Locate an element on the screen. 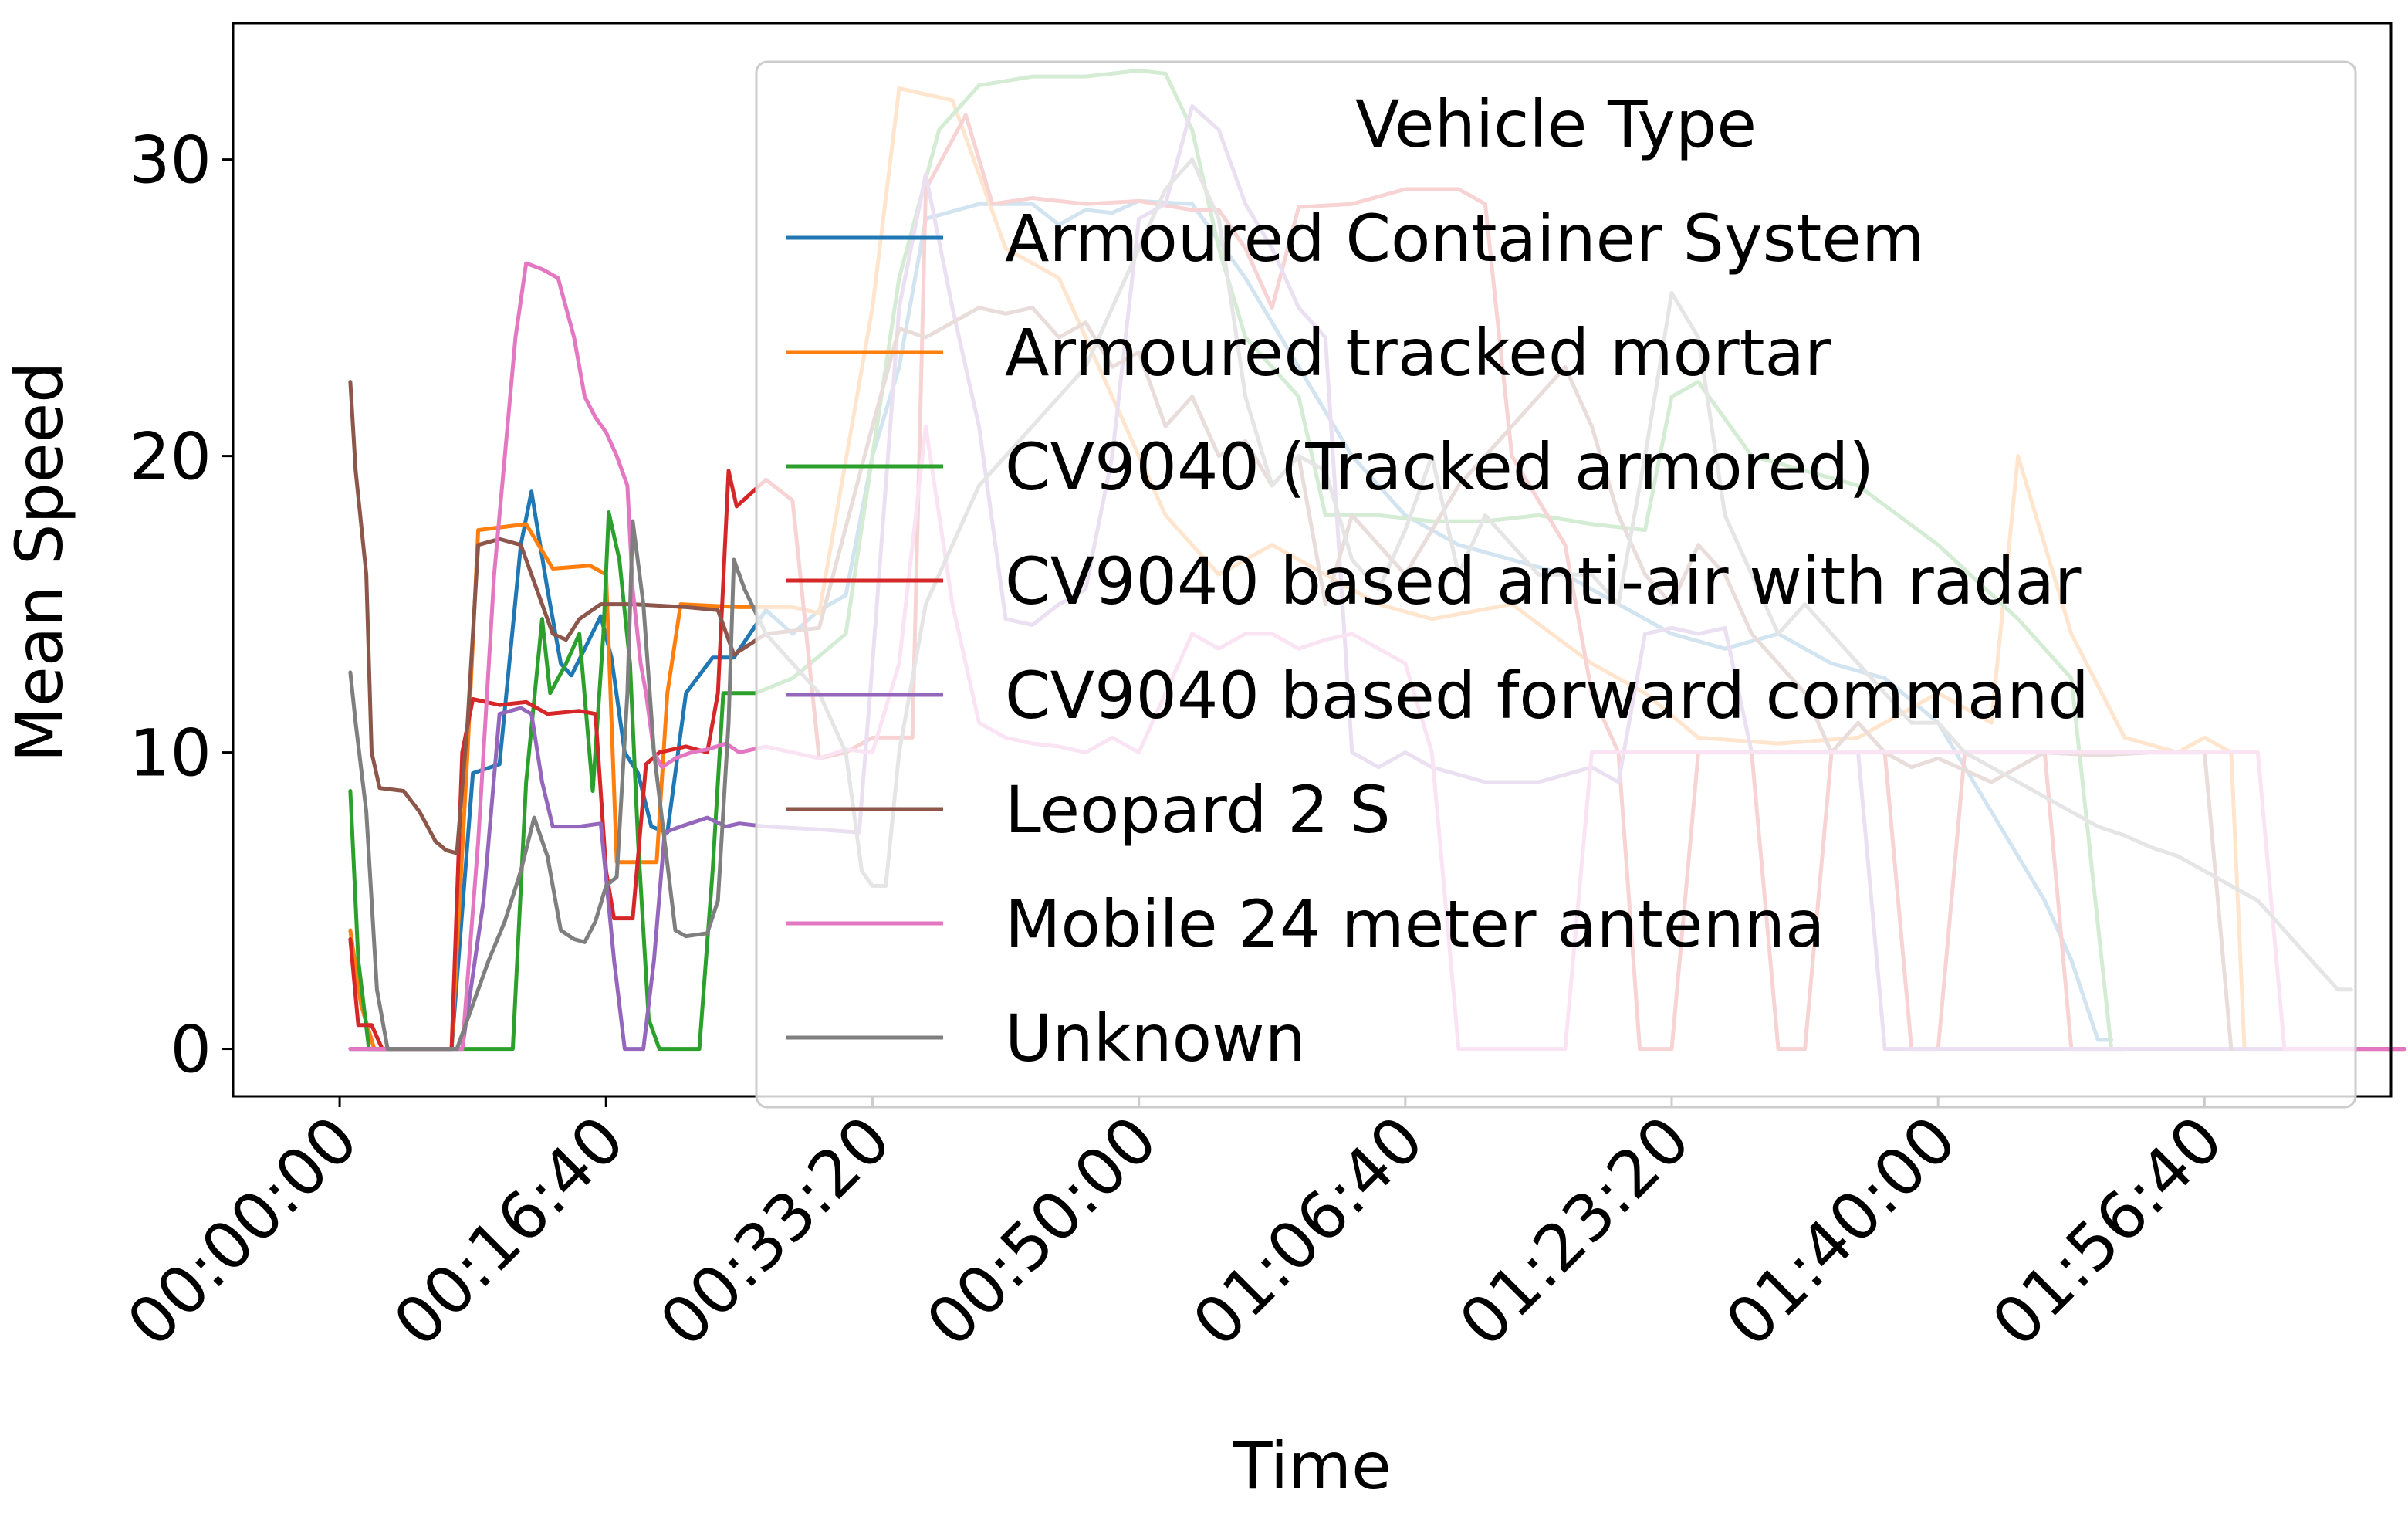 This screenshot has height=1524, width=2408. x-tick-label: 00:16:40 is located at coordinates (509, 1231).